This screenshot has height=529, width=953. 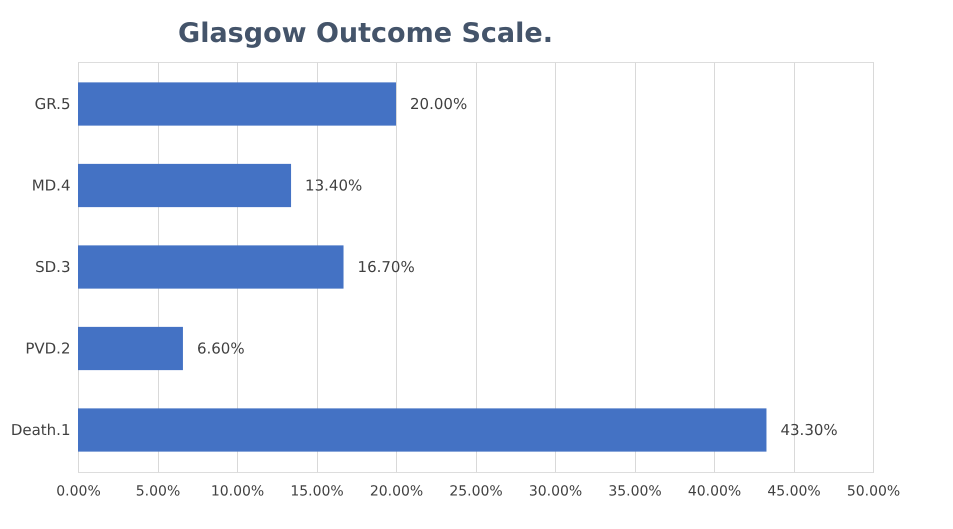 What do you see at coordinates (439, 103) in the screenshot?
I see `data-label: 20.00%` at bounding box center [439, 103].